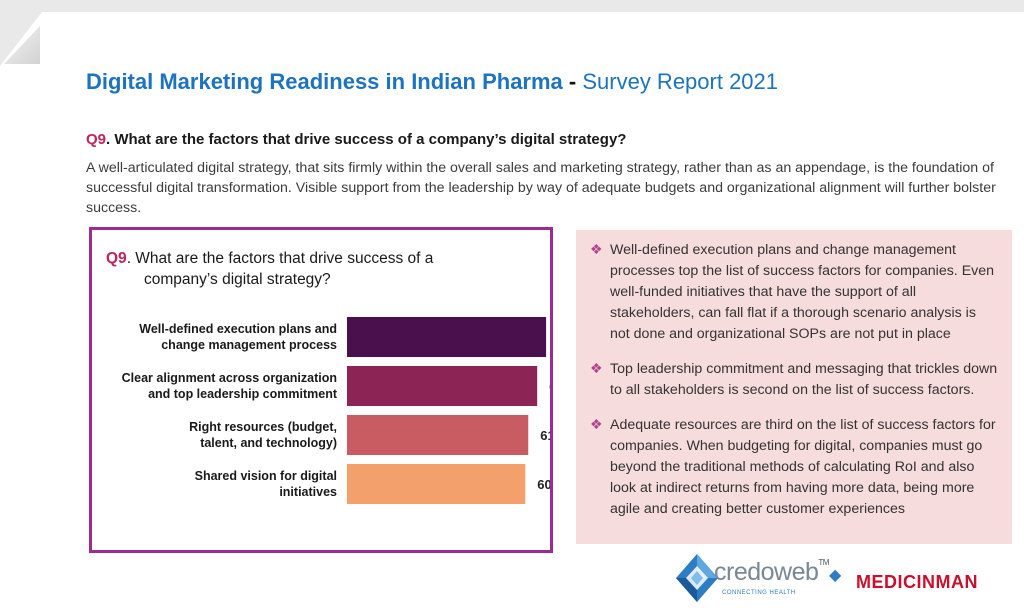  What do you see at coordinates (237, 279) in the screenshot?
I see `chart-question-line2: company’s digital strategy?` at bounding box center [237, 279].